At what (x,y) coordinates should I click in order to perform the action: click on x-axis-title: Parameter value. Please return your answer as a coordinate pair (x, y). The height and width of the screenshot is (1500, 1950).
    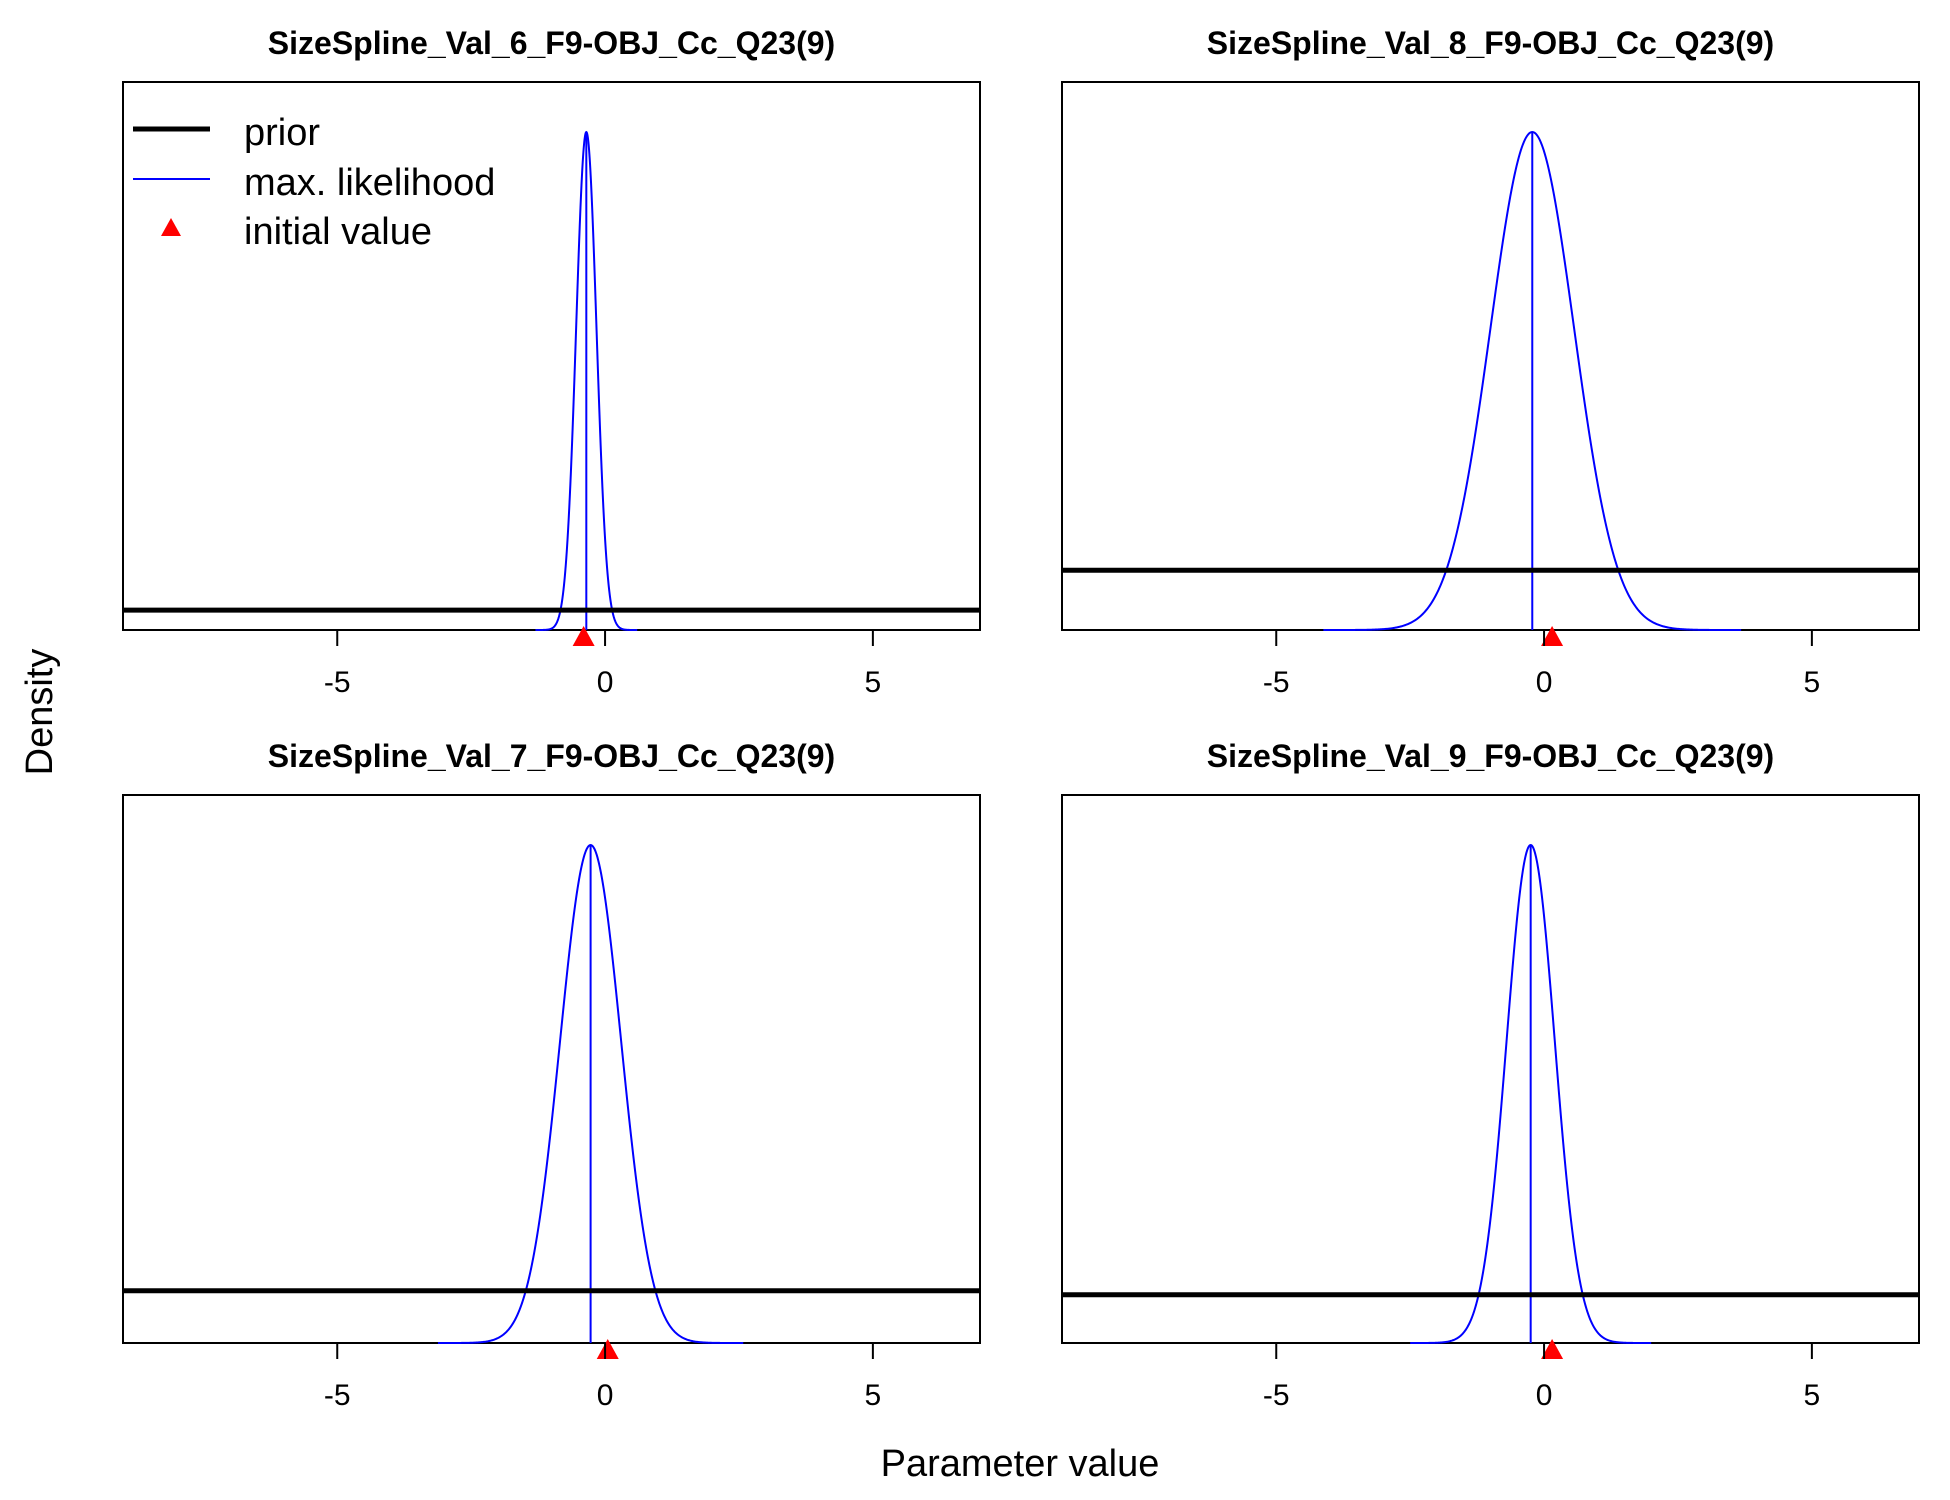
    Looking at the image, I should click on (1020, 1464).